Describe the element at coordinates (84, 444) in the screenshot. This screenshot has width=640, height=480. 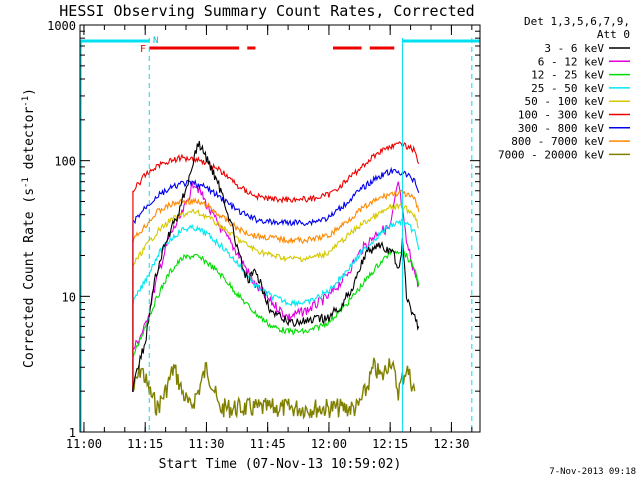
I see `x-tick-label: 11:00` at that location.